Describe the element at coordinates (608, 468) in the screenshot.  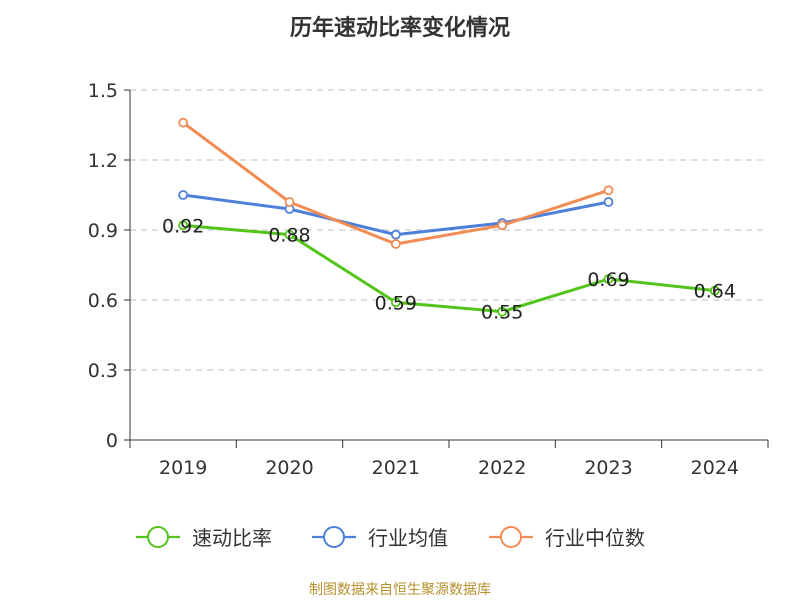
I see `x-tick-label: 2023` at that location.